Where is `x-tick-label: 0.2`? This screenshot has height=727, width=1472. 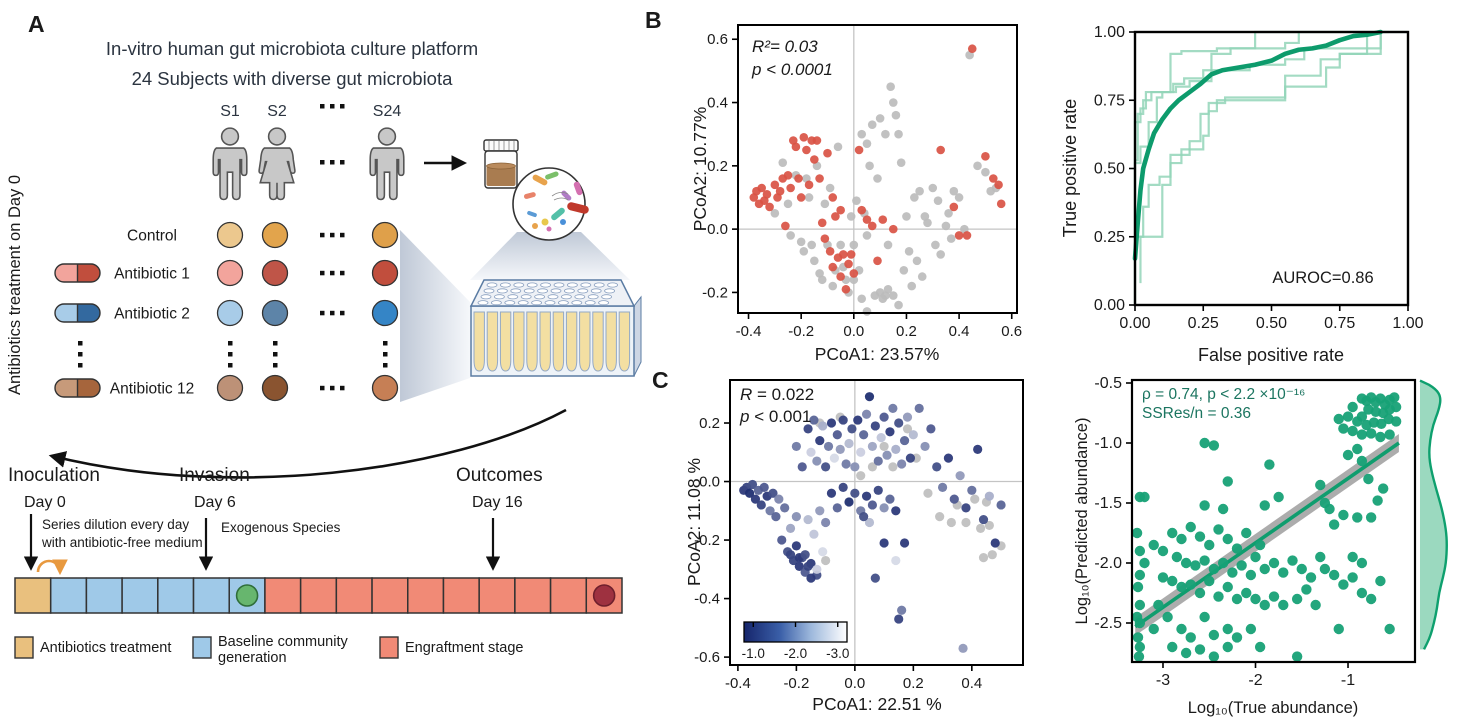
x-tick-label: 0.2 is located at coordinates (906, 331).